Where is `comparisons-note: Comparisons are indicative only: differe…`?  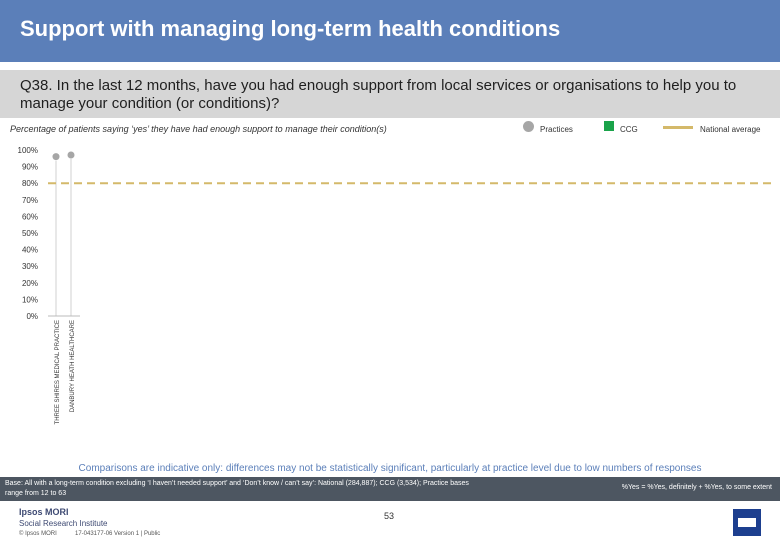 comparisons-note: Comparisons are indicative only: differe… is located at coordinates (390, 468).